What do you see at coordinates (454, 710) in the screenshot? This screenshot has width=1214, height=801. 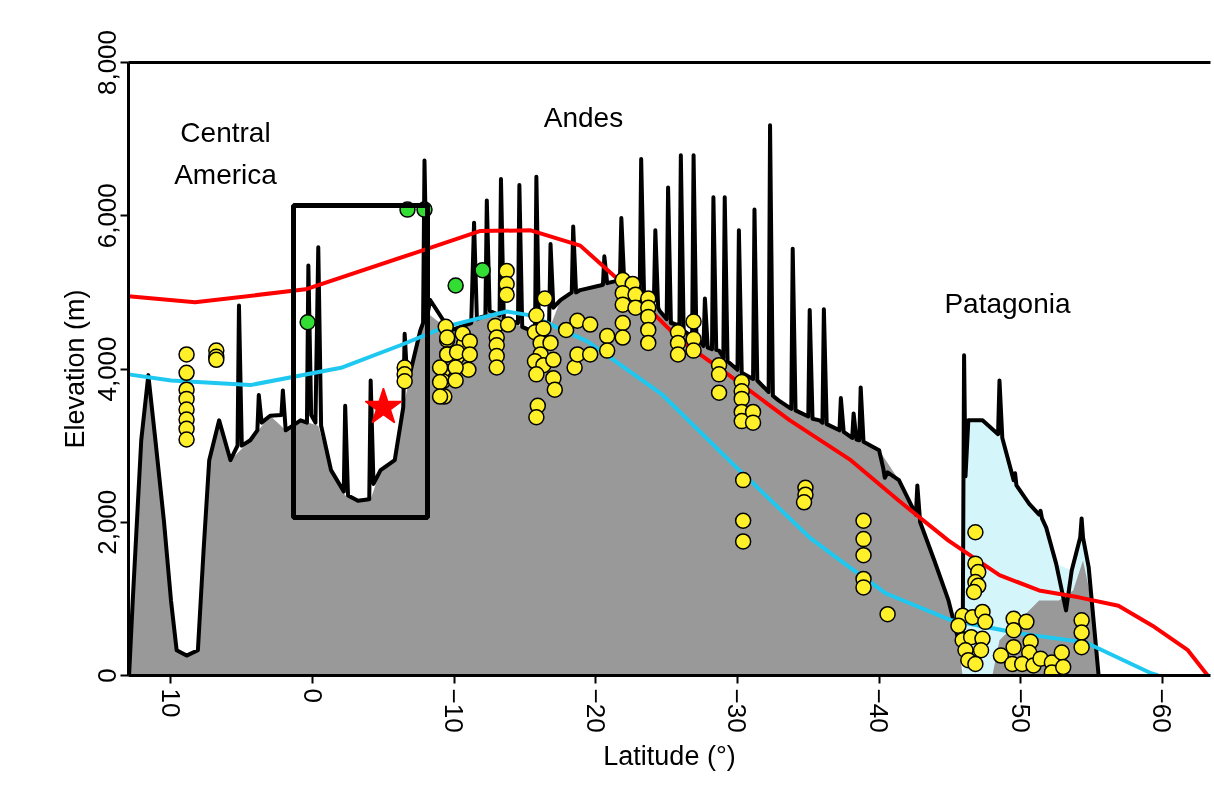 I see `x-tick-label: −10` at bounding box center [454, 710].